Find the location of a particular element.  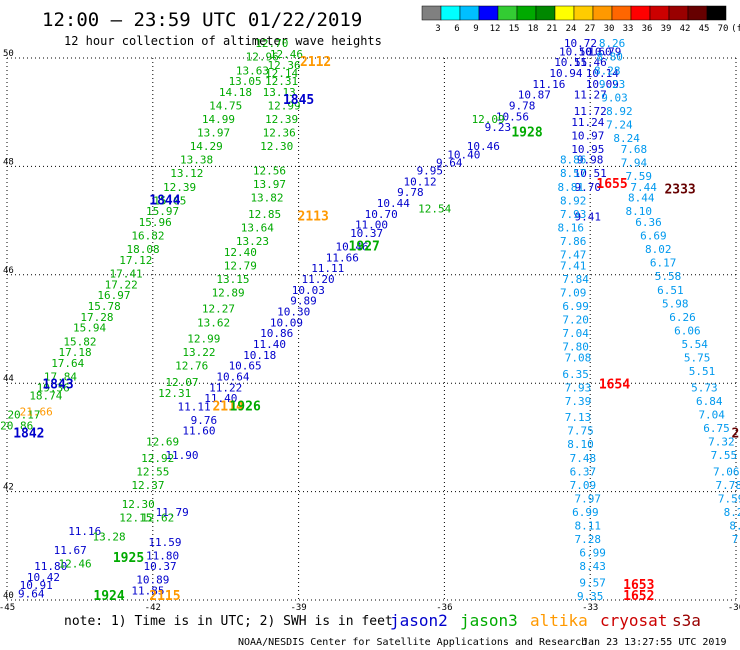

chart-title: 12:00 – 23:59 UTC 01/22/2019 is located at coordinates (202, 20).